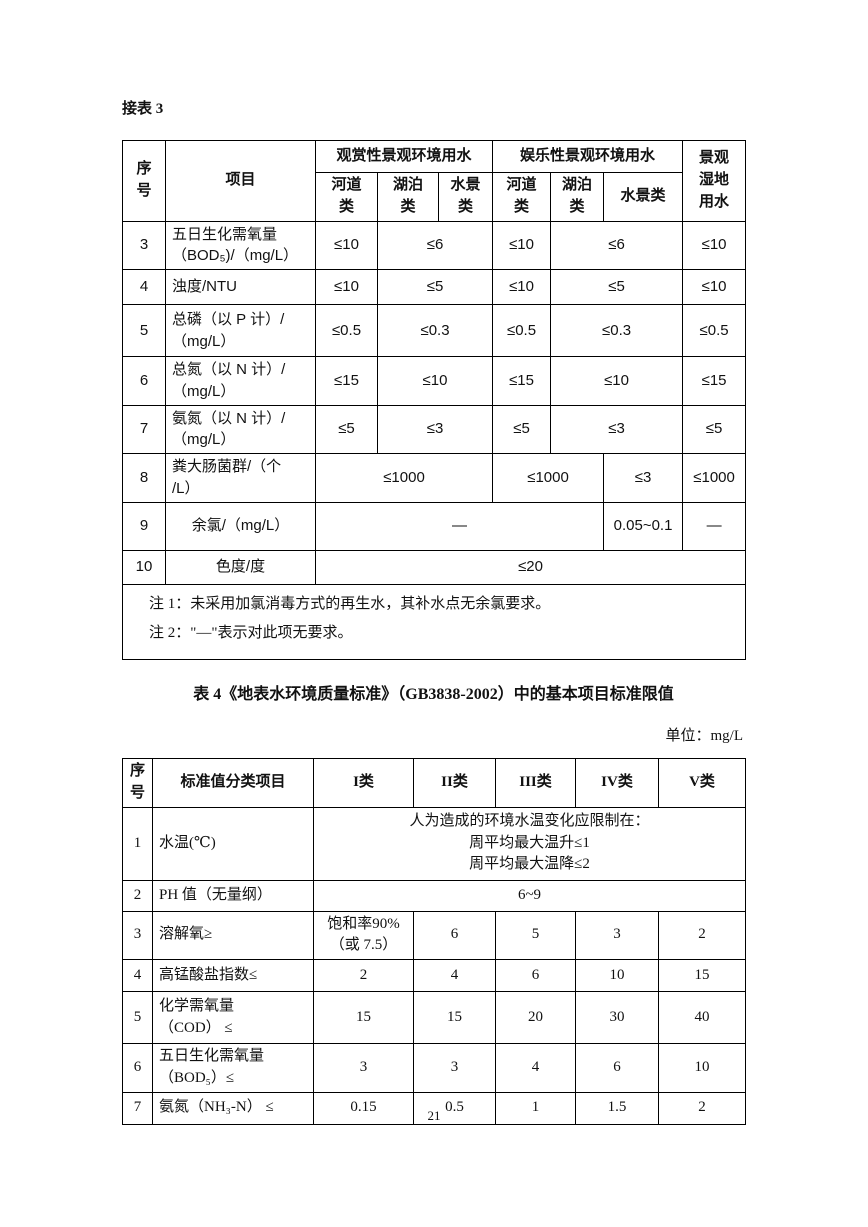  I want to click on item-cell: 氨氮（以 N 计）/ （mg/L）, so click(240, 429).